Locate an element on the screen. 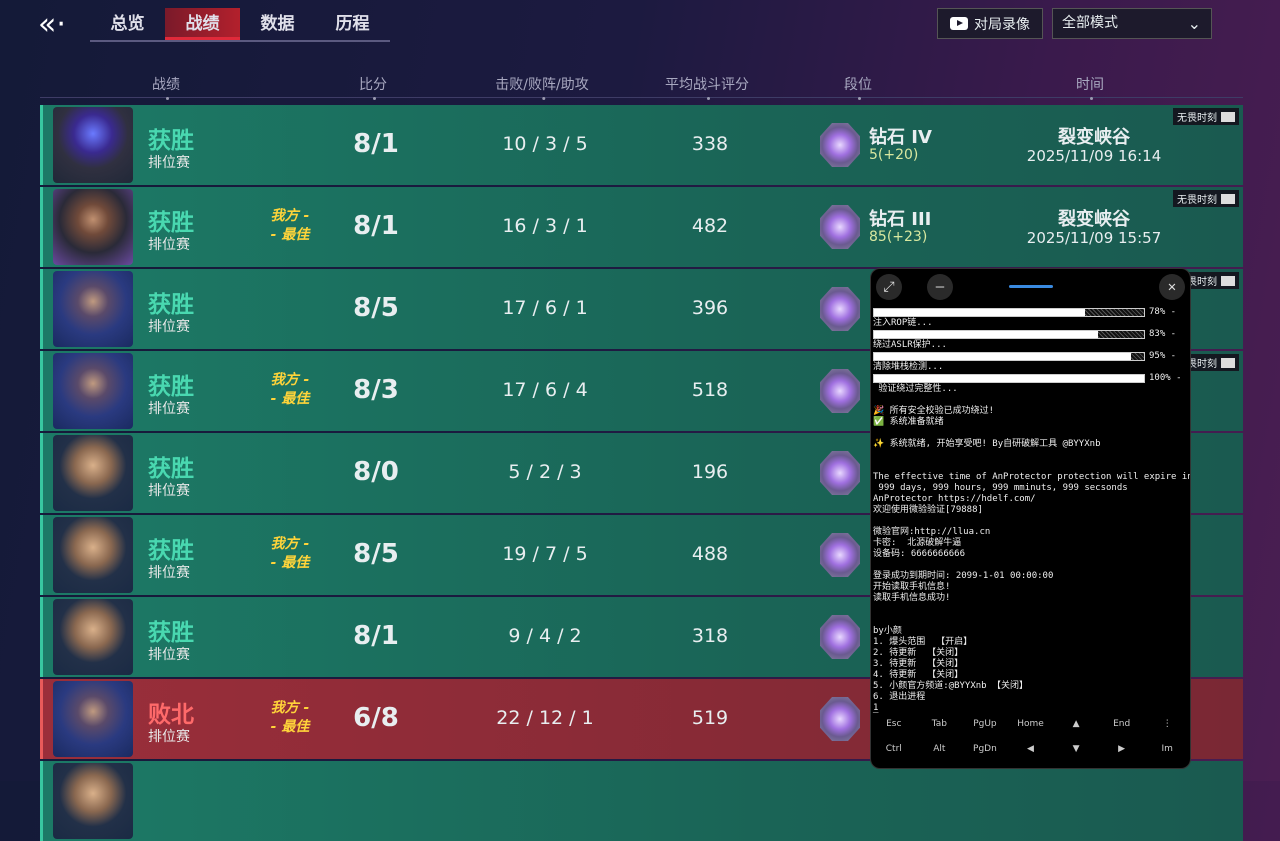  mode-dropdown: 全部模式 ⌄ is located at coordinates (1132, 23).